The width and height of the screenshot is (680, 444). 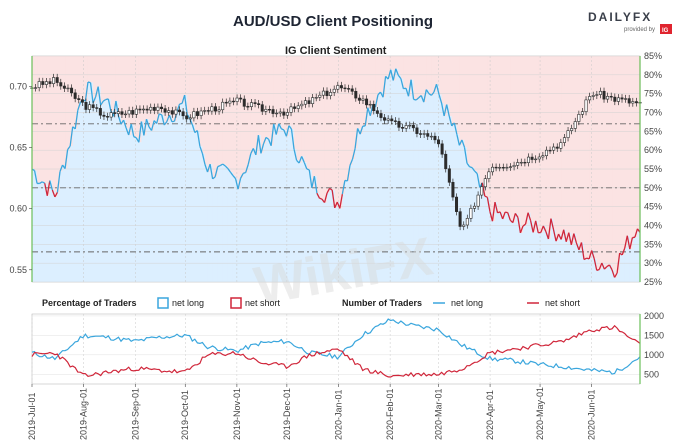 What do you see at coordinates (653, 226) in the screenshot?
I see `right-axis-tick-label: 40%` at bounding box center [653, 226].